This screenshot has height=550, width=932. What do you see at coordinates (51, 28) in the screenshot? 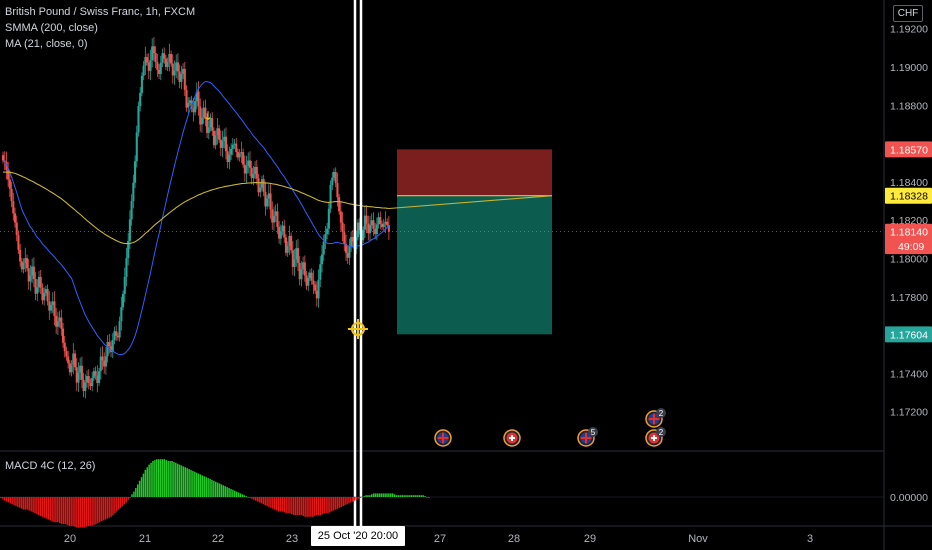
I see `smma-legend: SMMA (200, close)` at bounding box center [51, 28].